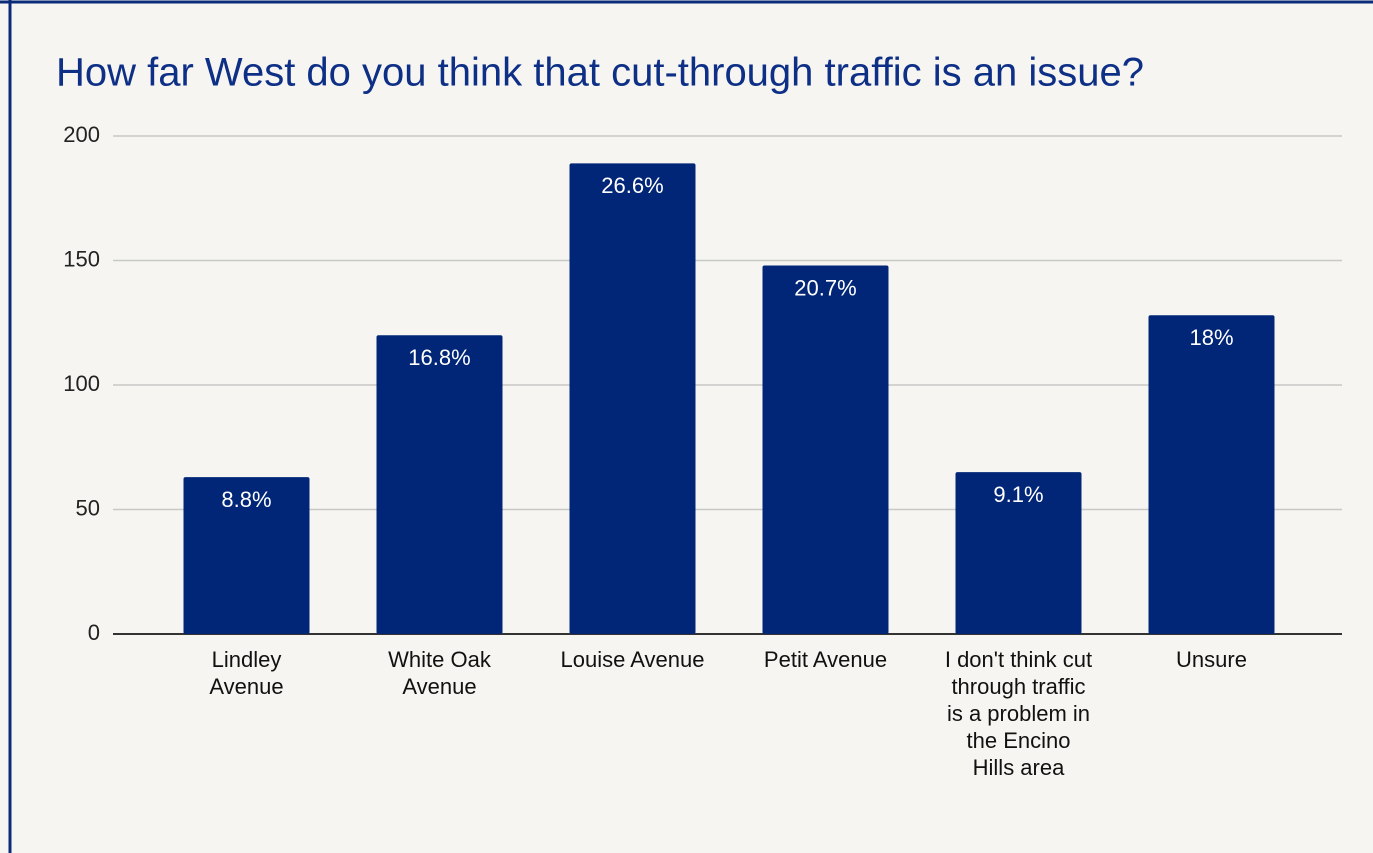  What do you see at coordinates (1211, 337) in the screenshot?
I see `data-label: 18%` at bounding box center [1211, 337].